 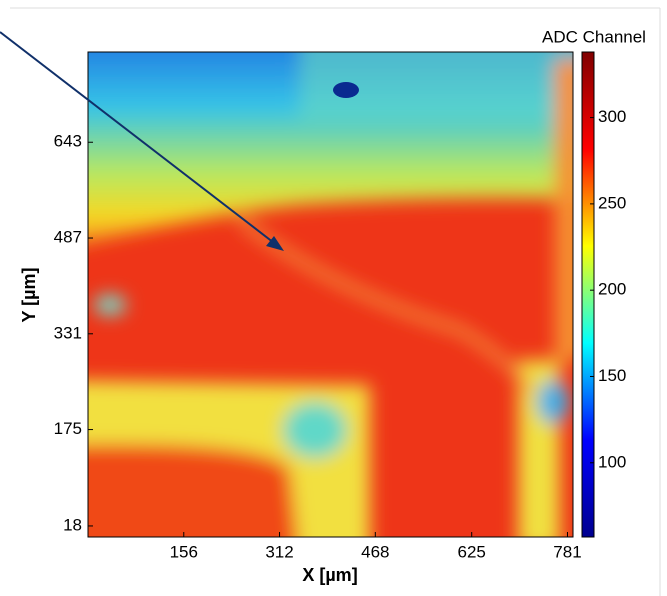 I want to click on y-tick-label: 18, so click(x=72, y=524).